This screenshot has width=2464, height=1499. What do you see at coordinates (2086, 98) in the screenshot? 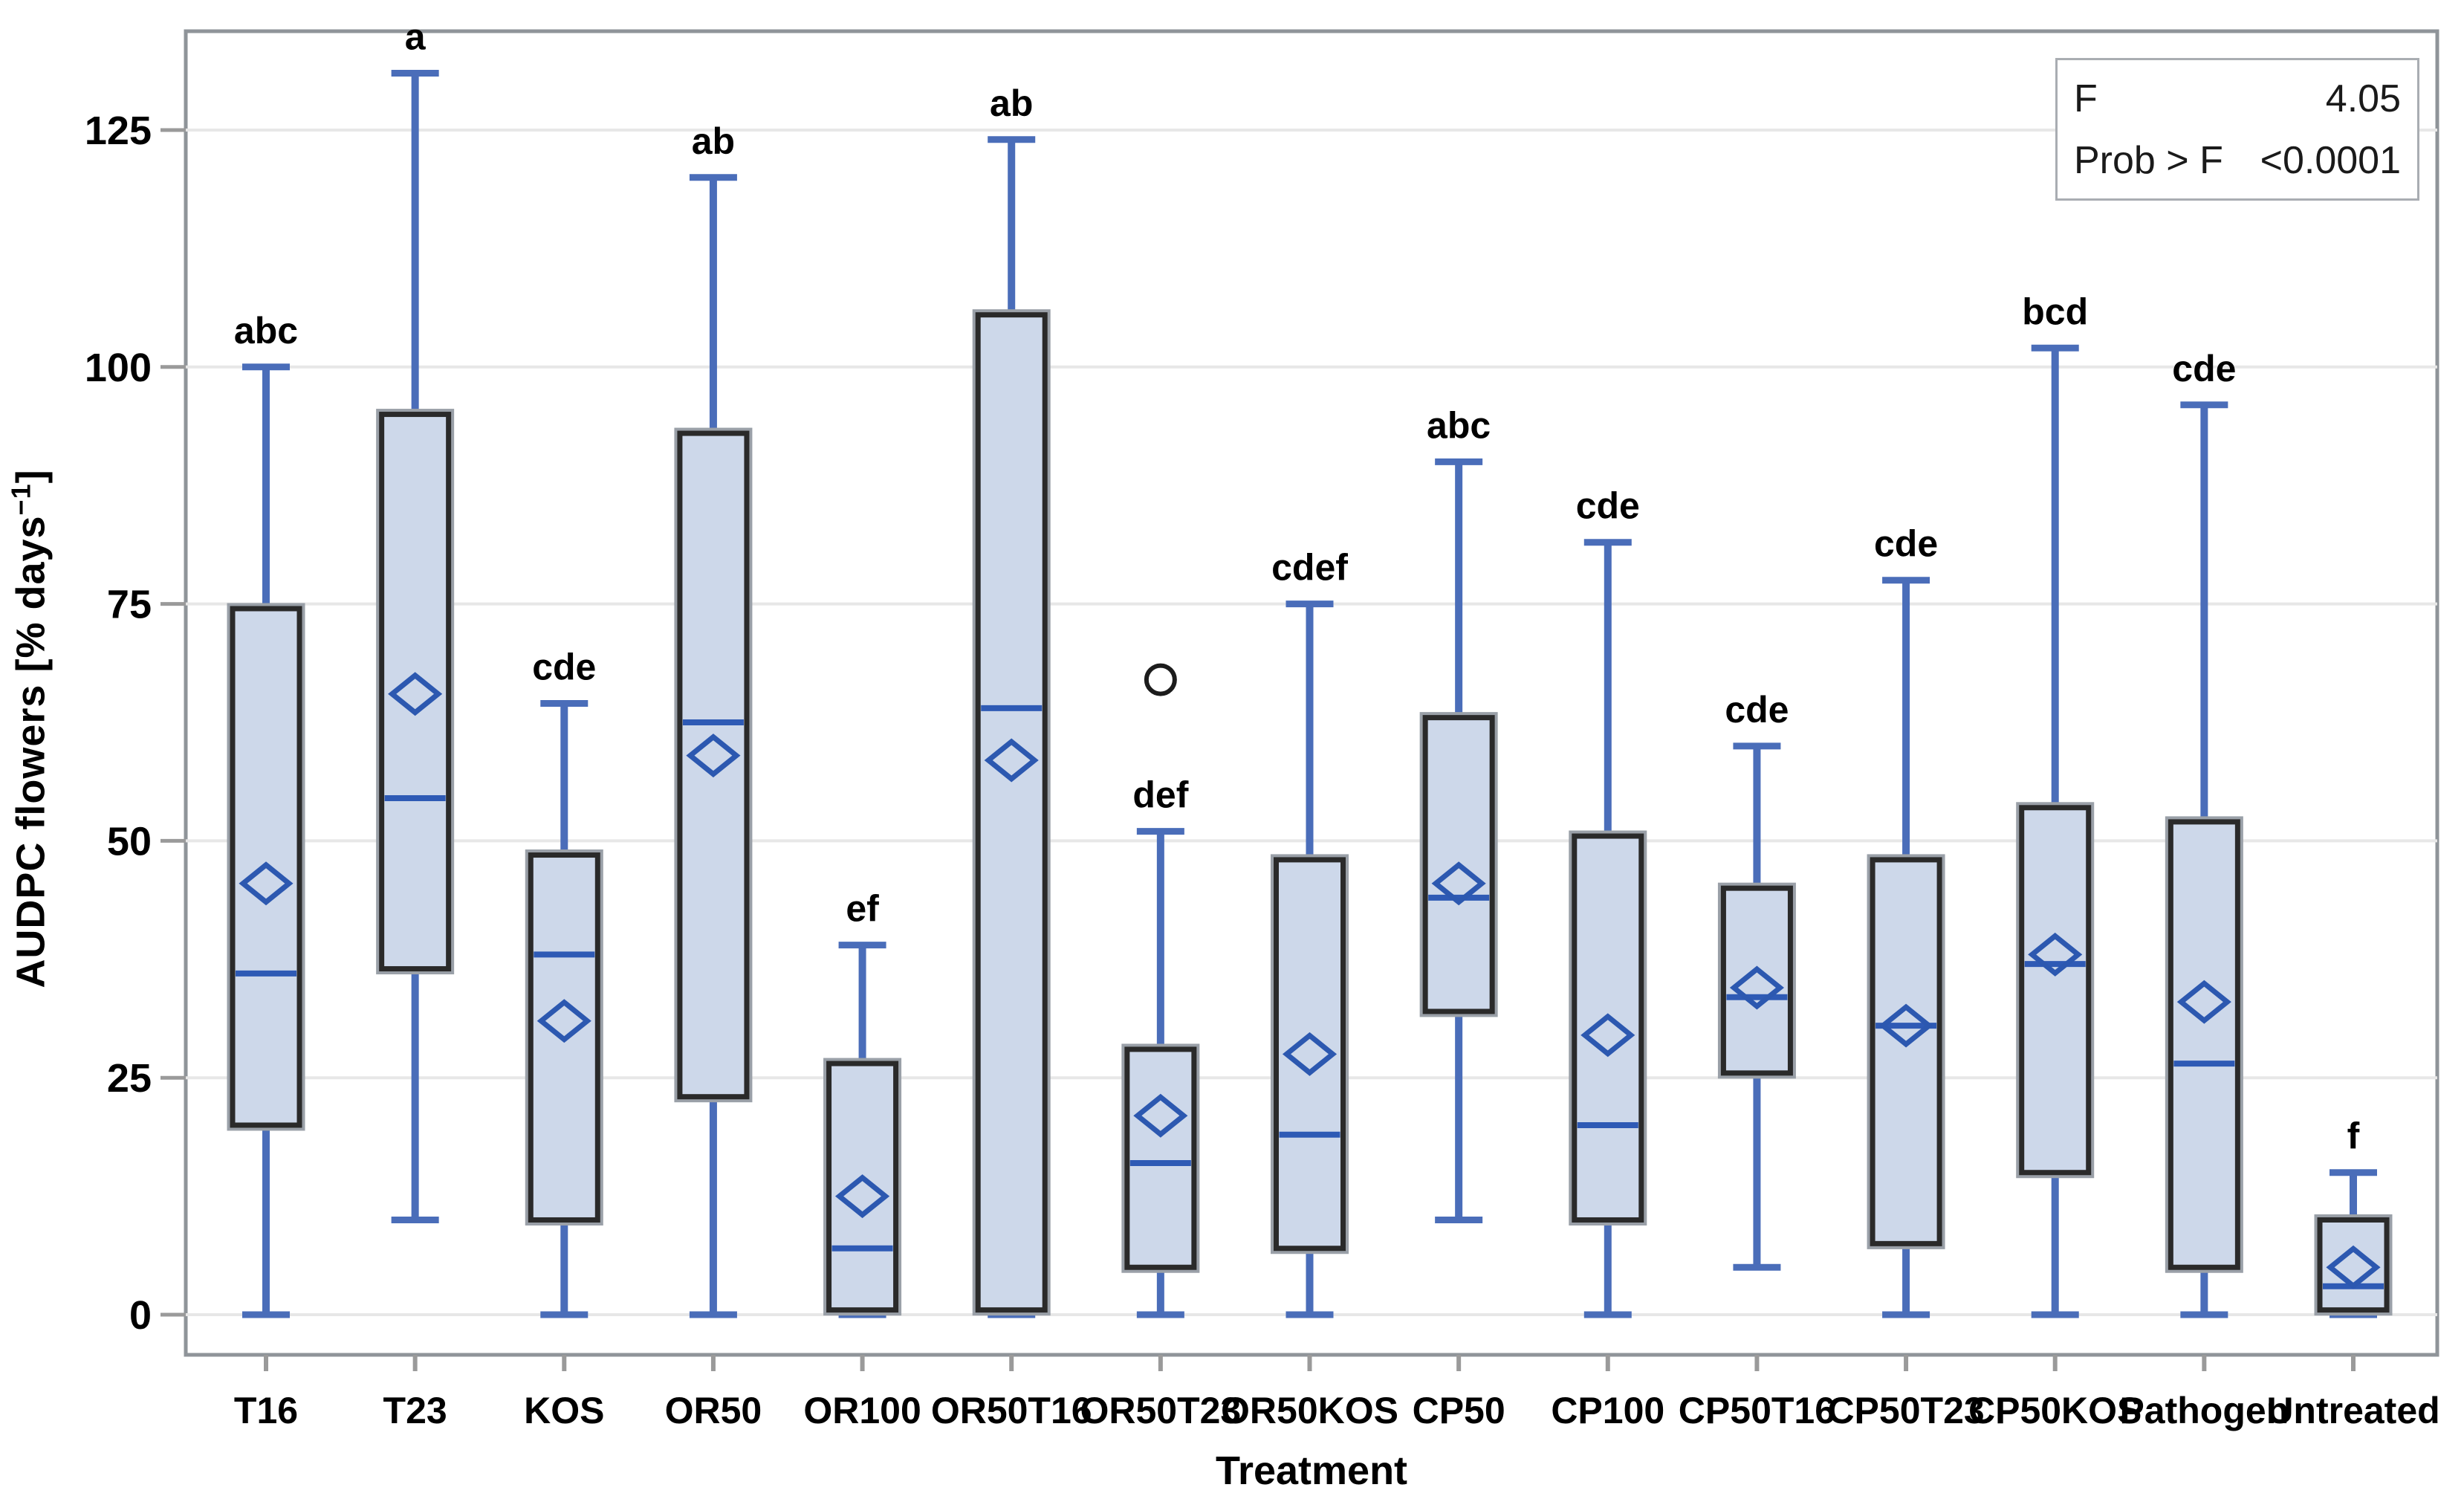
I see `f-statistic-label: F` at bounding box center [2086, 98].